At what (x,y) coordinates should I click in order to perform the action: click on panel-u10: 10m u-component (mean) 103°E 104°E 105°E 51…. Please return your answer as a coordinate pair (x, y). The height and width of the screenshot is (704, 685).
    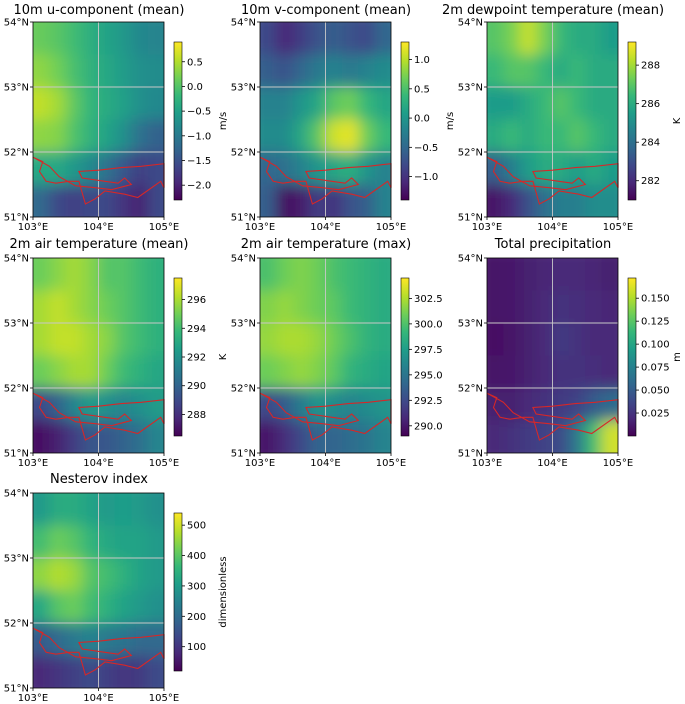
    Looking at the image, I should click on (116, 118).